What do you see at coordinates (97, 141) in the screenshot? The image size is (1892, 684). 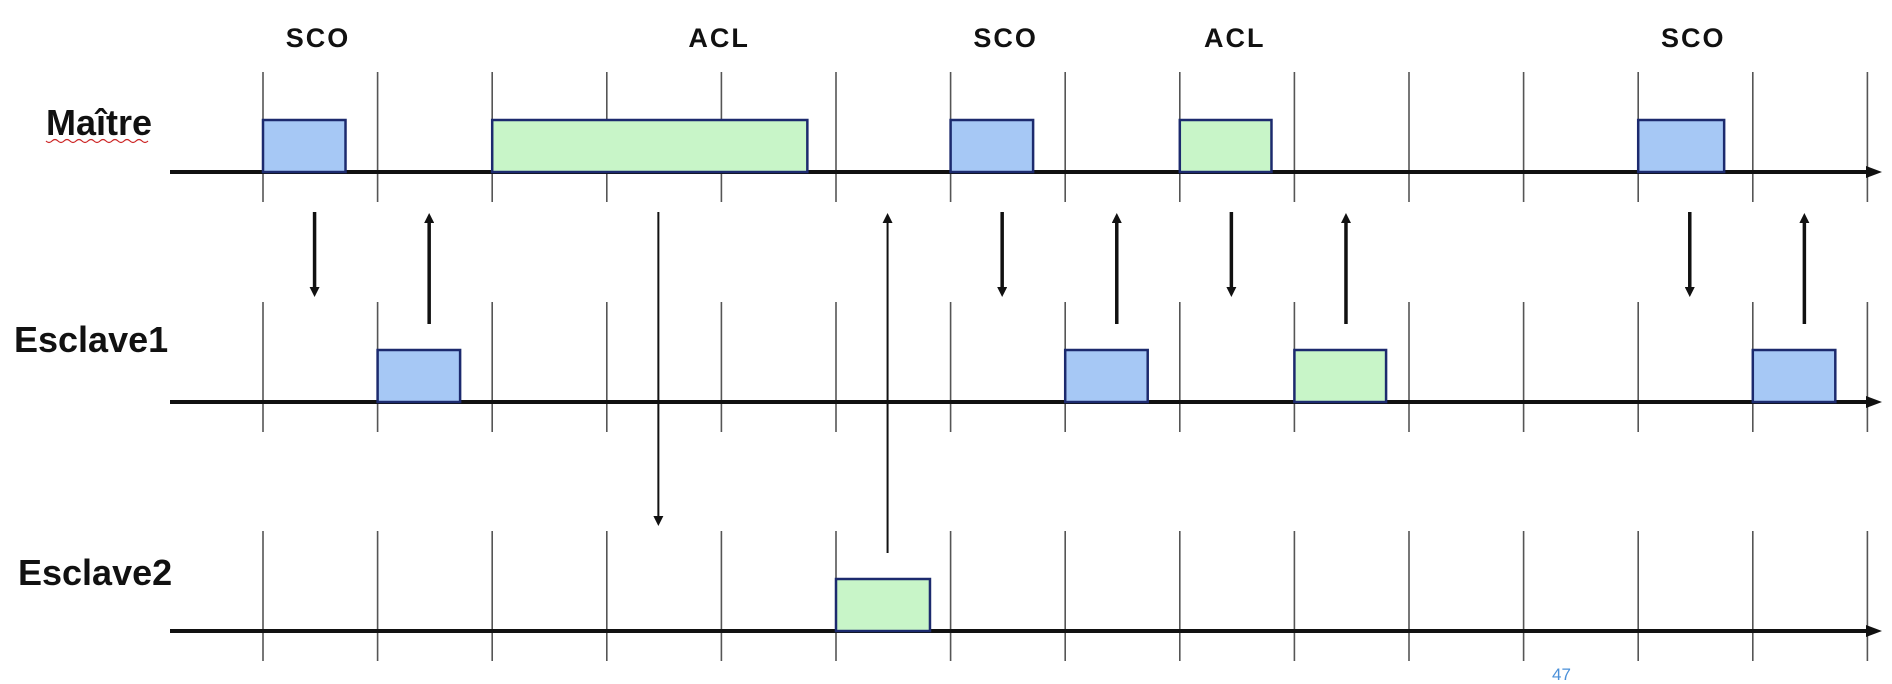 I see `spellcheck-squiggle` at bounding box center [97, 141].